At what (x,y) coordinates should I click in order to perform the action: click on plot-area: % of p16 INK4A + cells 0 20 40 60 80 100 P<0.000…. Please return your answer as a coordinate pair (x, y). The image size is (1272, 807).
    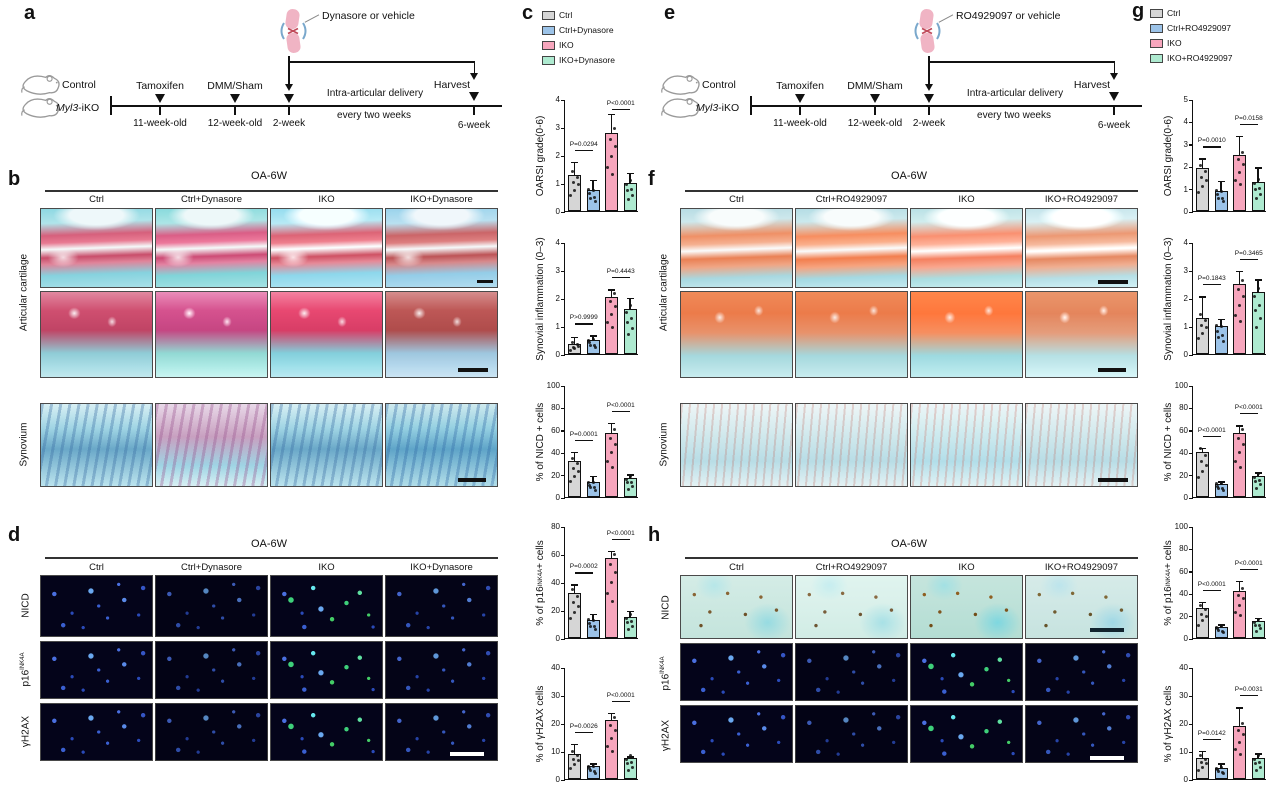
    Looking at the image, I should click on (1214, 582).